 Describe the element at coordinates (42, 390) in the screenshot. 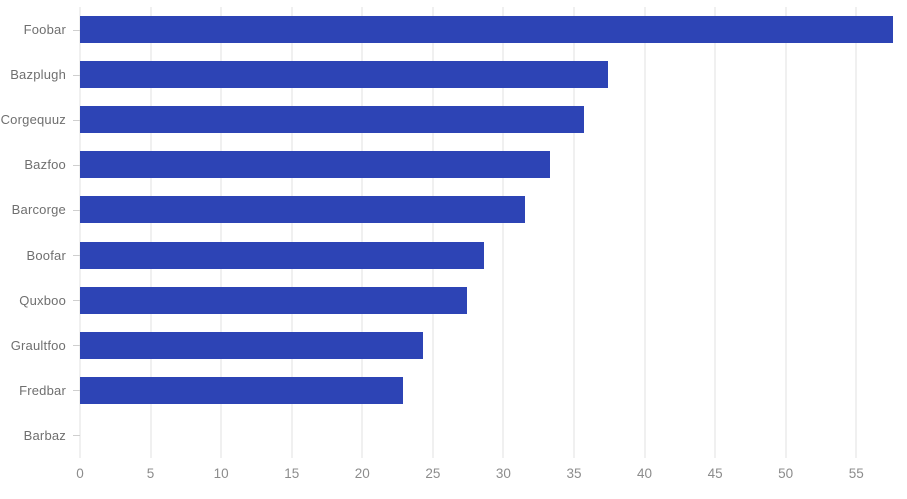

I see `y-axis-label-fredbar: Fredbar` at that location.